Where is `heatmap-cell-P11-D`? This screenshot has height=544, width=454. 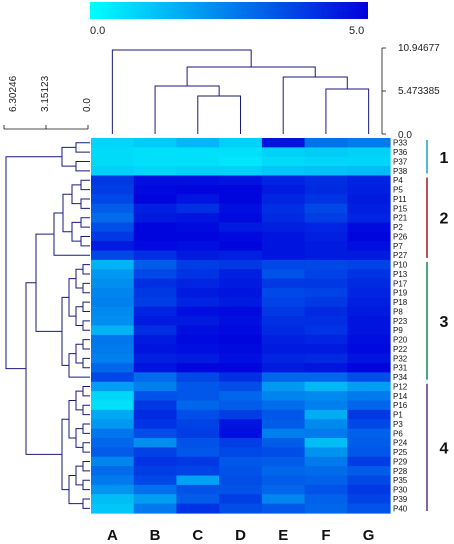
heatmap-cell-P11-D is located at coordinates (241, 199).